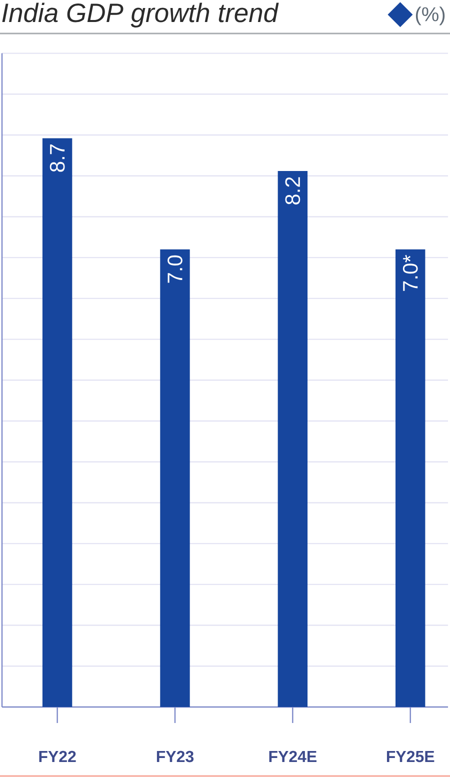  What do you see at coordinates (430, 16) in the screenshot?
I see `legend-label: (%)` at bounding box center [430, 16].